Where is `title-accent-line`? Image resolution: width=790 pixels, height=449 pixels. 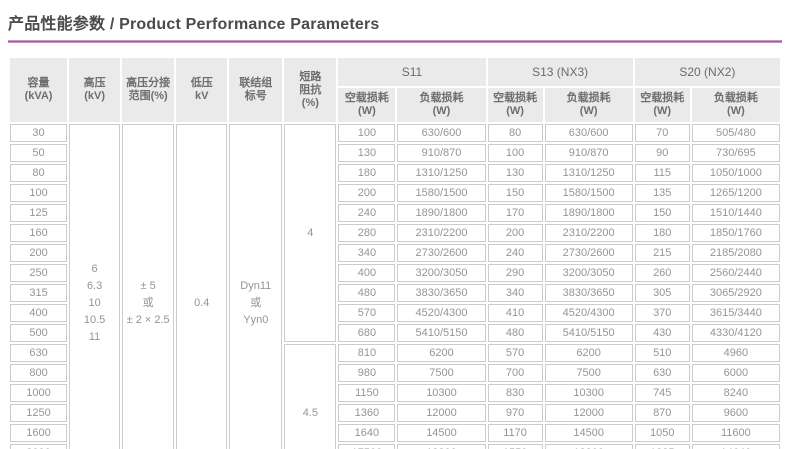 title-accent-line is located at coordinates (395, 41).